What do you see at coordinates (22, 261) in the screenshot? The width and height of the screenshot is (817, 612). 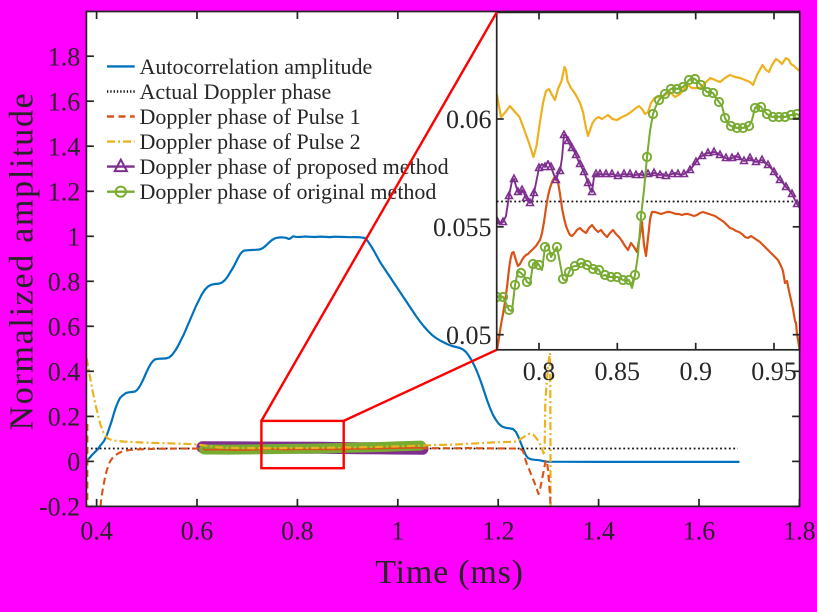 I see `svg-text: Normalized amplitude` at bounding box center [22, 261].